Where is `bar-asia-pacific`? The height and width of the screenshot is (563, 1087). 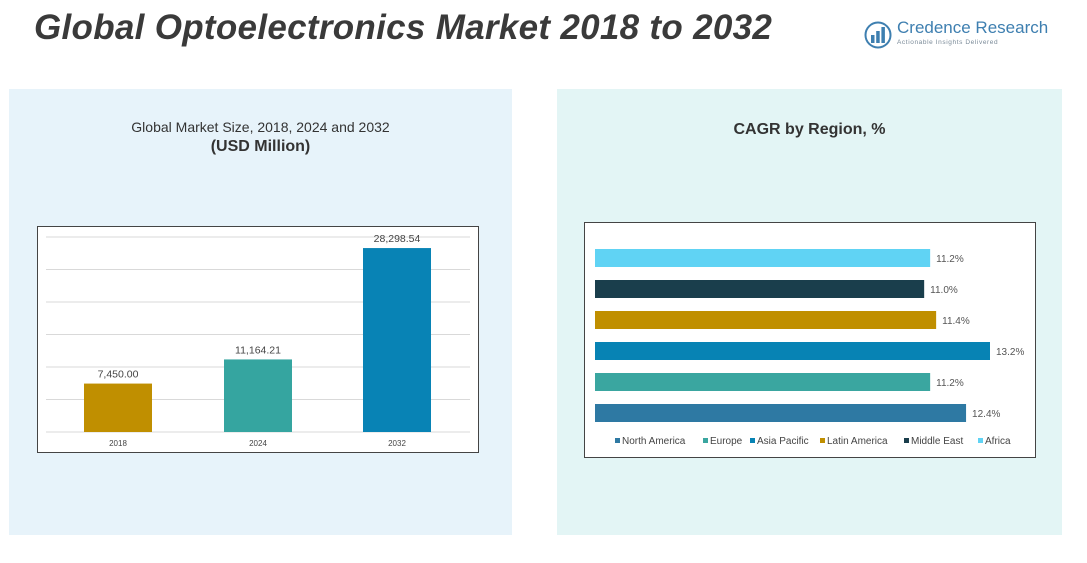
bar-asia-pacific is located at coordinates (792, 351).